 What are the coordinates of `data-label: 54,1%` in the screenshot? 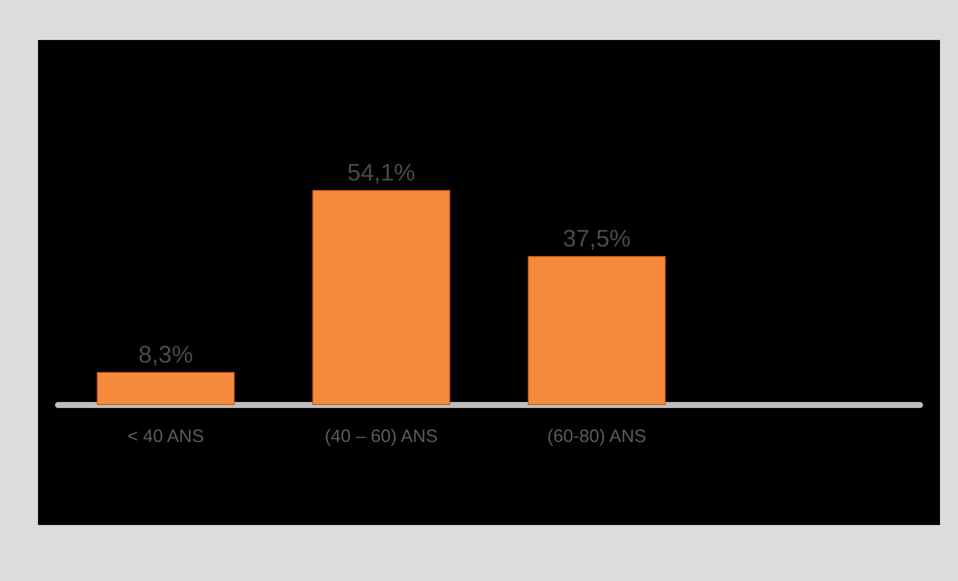 It's located at (381, 173).